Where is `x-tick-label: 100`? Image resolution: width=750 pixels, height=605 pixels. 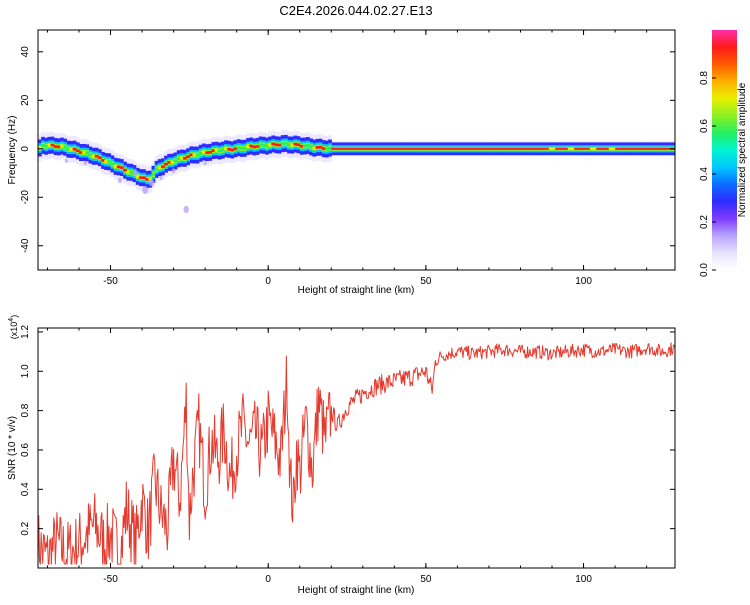 x-tick-label: 100 is located at coordinates (583, 579).